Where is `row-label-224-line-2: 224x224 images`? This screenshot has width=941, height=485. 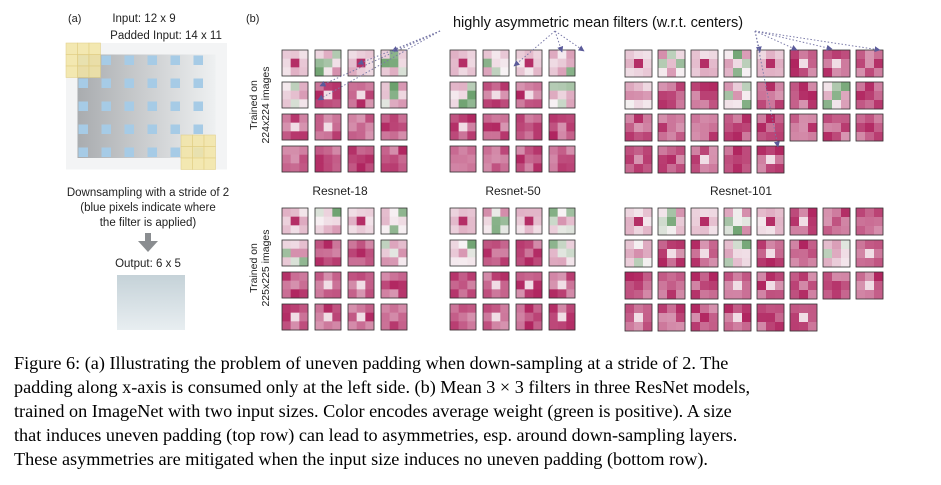 row-label-224-line-2: 224x224 images is located at coordinates (266, 104).